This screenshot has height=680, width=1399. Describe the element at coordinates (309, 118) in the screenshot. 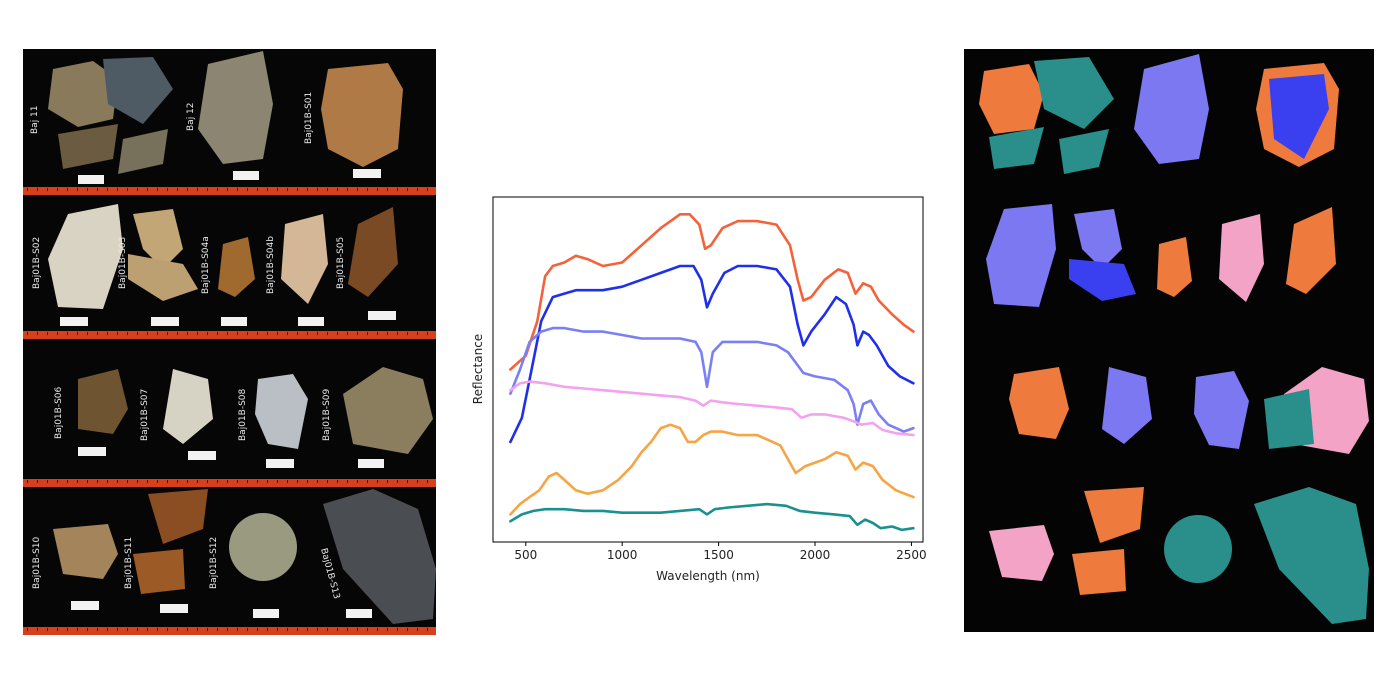

I see `sample-label: Baj01B-S01` at that location.